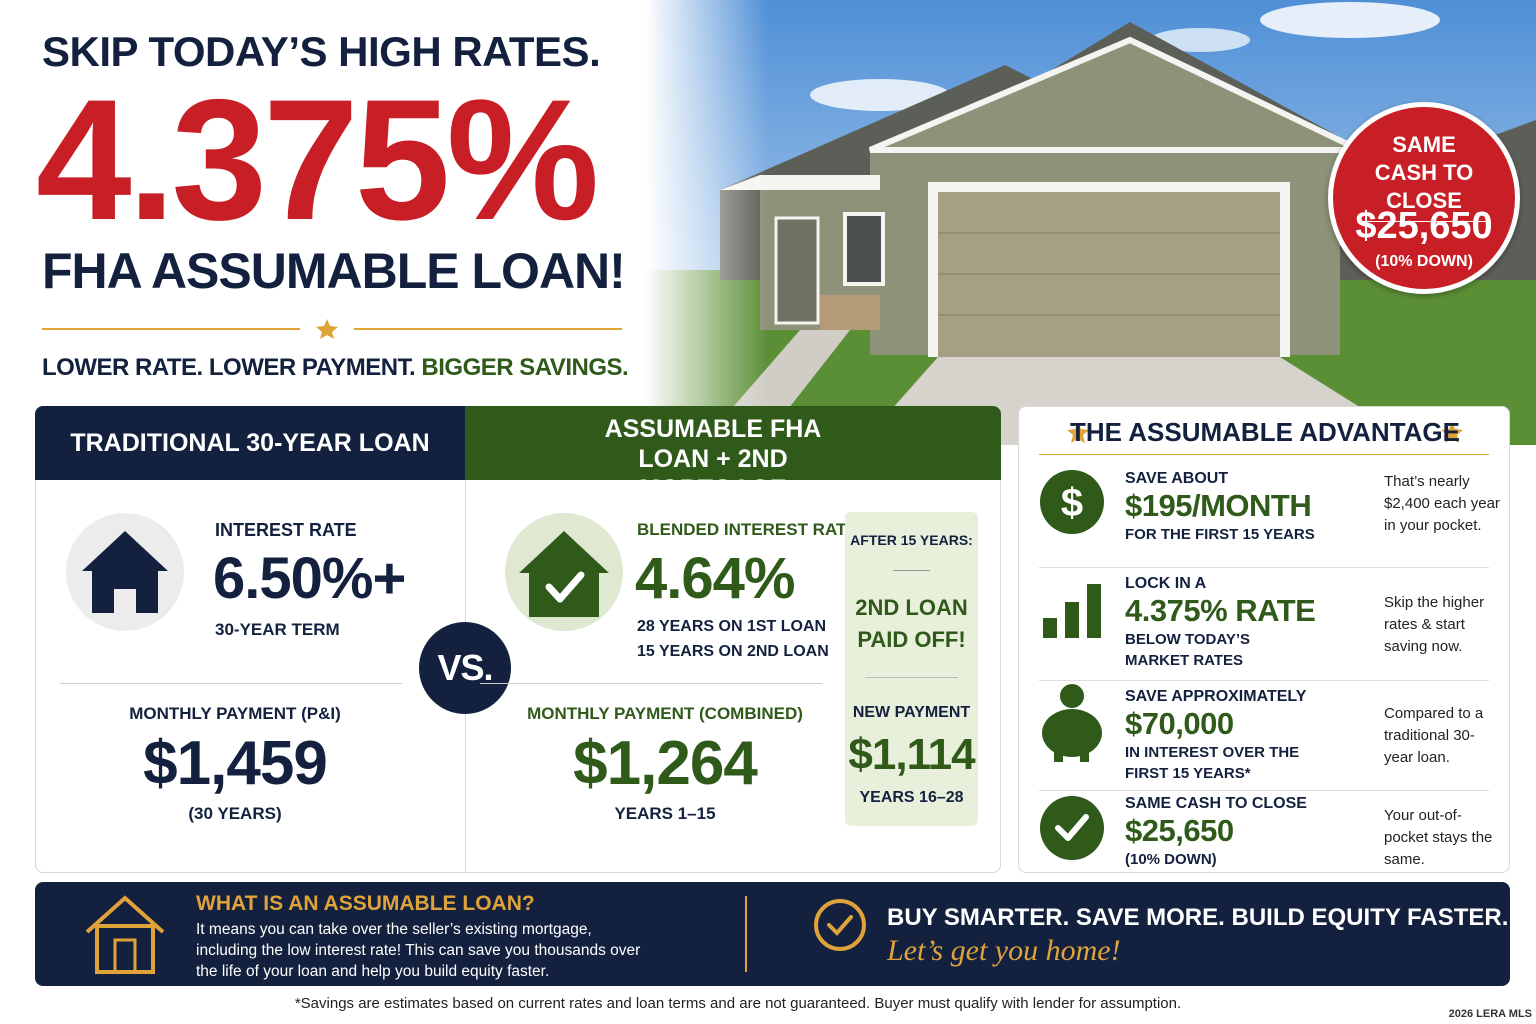  What do you see at coordinates (911, 797) in the screenshot?
I see `new-payment-note: YEARS 16–28` at bounding box center [911, 797].